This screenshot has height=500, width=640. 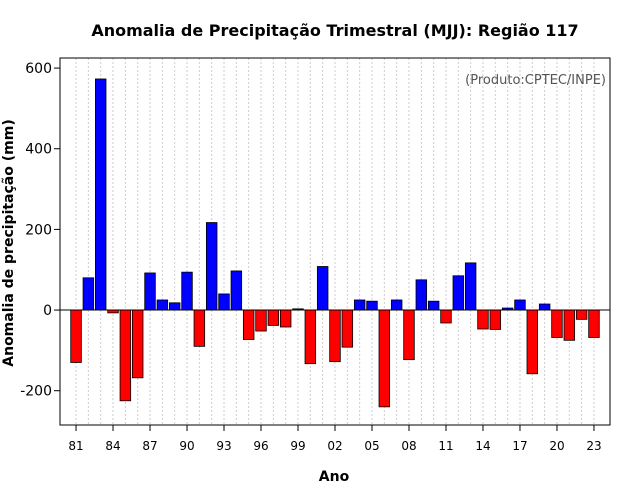 I want to click on bar-2004, so click(x=359, y=305).